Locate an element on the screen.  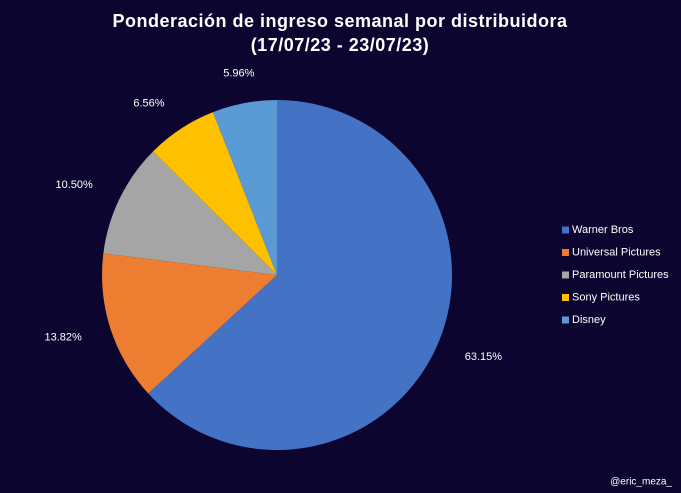
data-label: 6.56% is located at coordinates (148, 104).